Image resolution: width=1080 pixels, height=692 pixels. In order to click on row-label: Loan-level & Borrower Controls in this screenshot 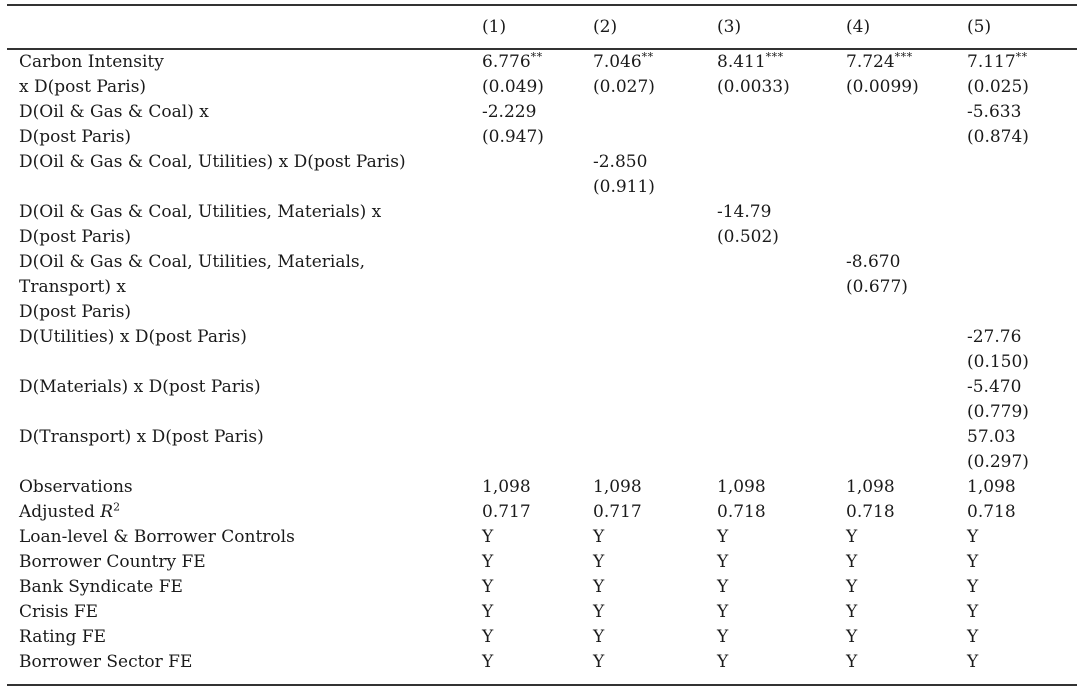, I will do `click(157, 537)`.